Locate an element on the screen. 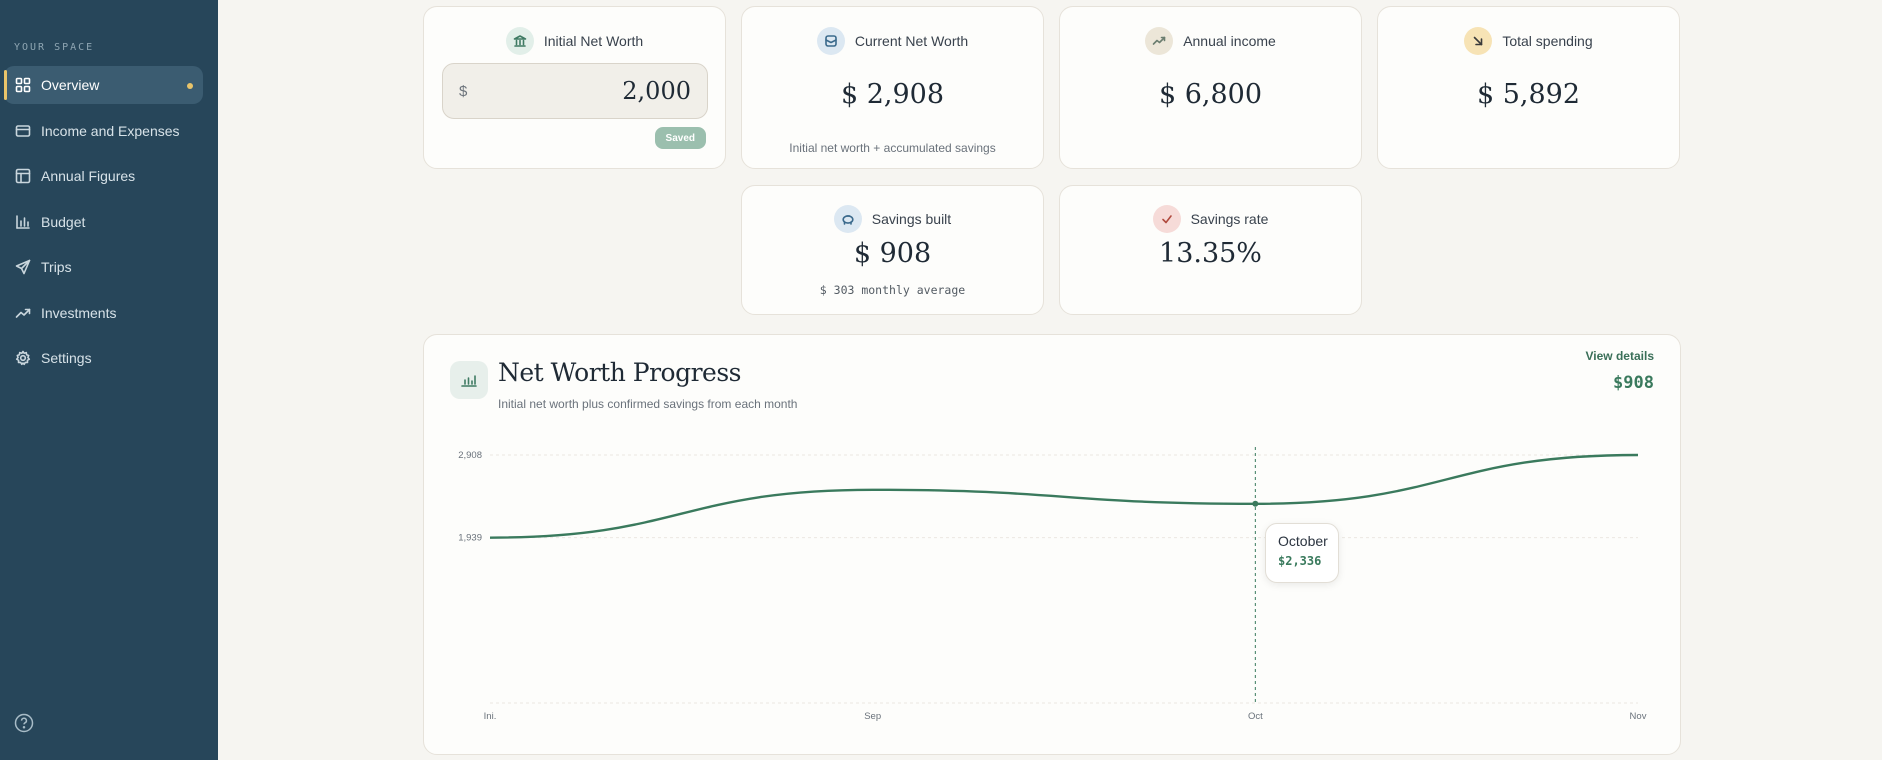 The image size is (1882, 760). sidebar-item-investments: Investments is located at coordinates (103, 313).